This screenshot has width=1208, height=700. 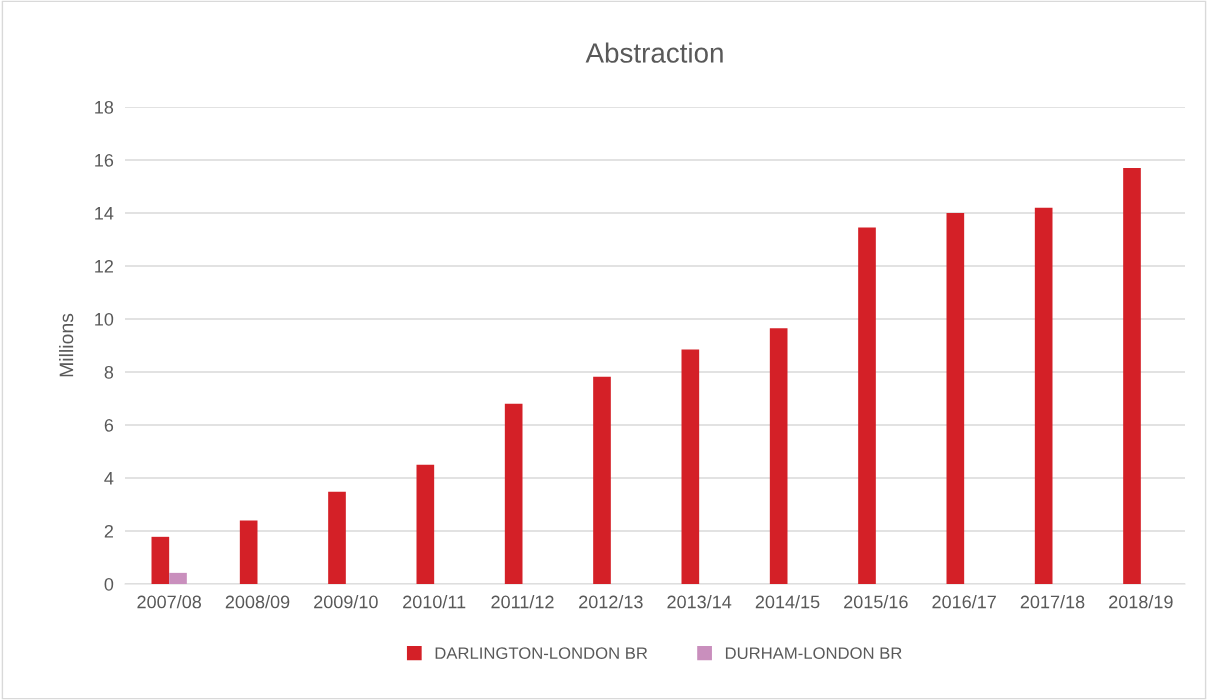 What do you see at coordinates (787, 602) in the screenshot?
I see `x-tick-label: 2014/15` at bounding box center [787, 602].